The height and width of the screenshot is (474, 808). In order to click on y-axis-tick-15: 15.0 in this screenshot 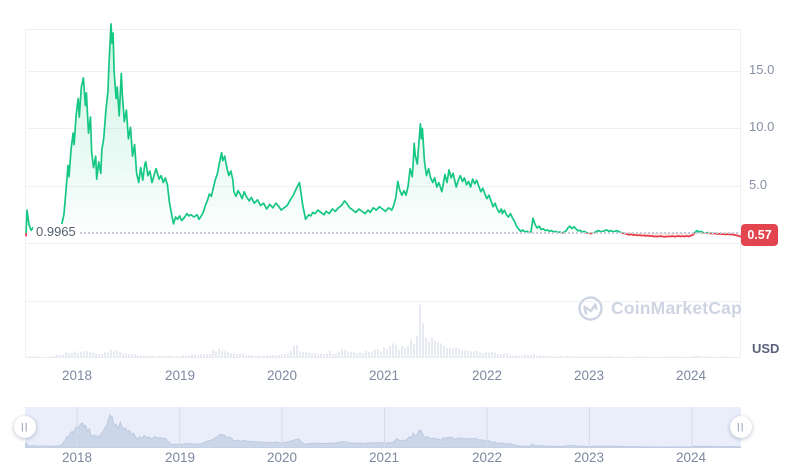, I will do `click(762, 69)`.